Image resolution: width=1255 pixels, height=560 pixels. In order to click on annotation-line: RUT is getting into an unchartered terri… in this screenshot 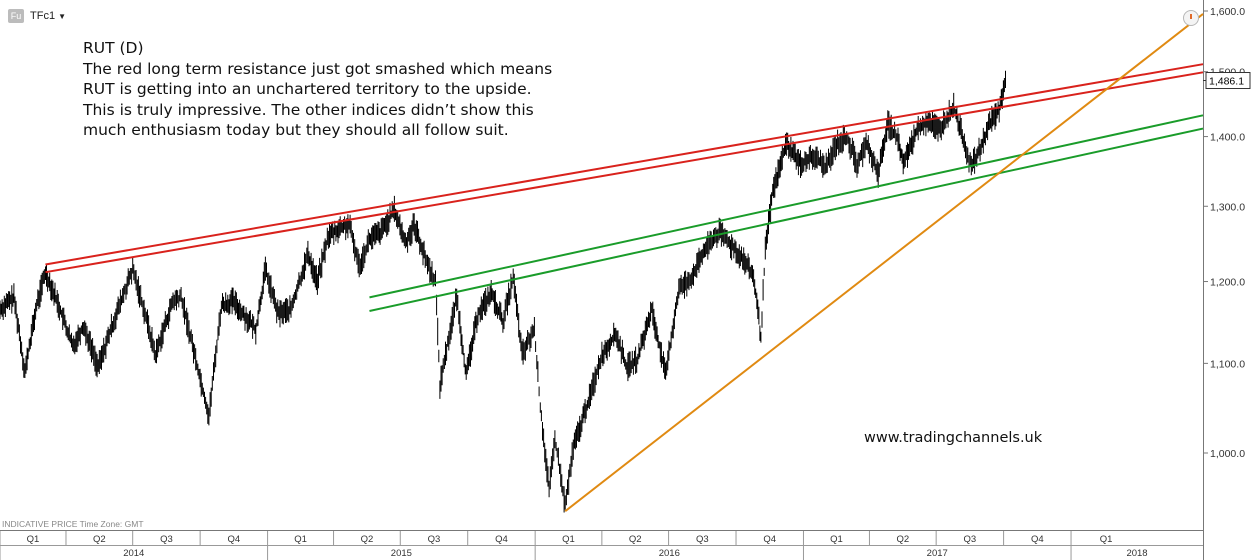, I will do `click(307, 89)`.